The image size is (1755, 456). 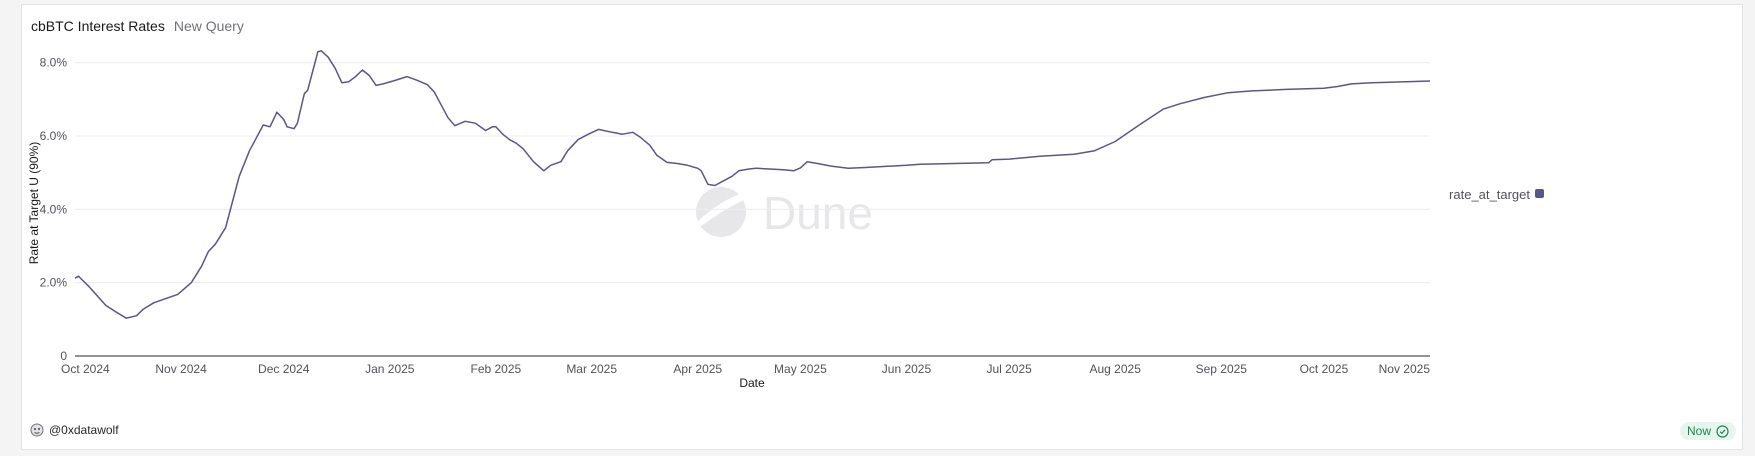 What do you see at coordinates (54, 283) in the screenshot?
I see `y-tick-label: 2.0%` at bounding box center [54, 283].